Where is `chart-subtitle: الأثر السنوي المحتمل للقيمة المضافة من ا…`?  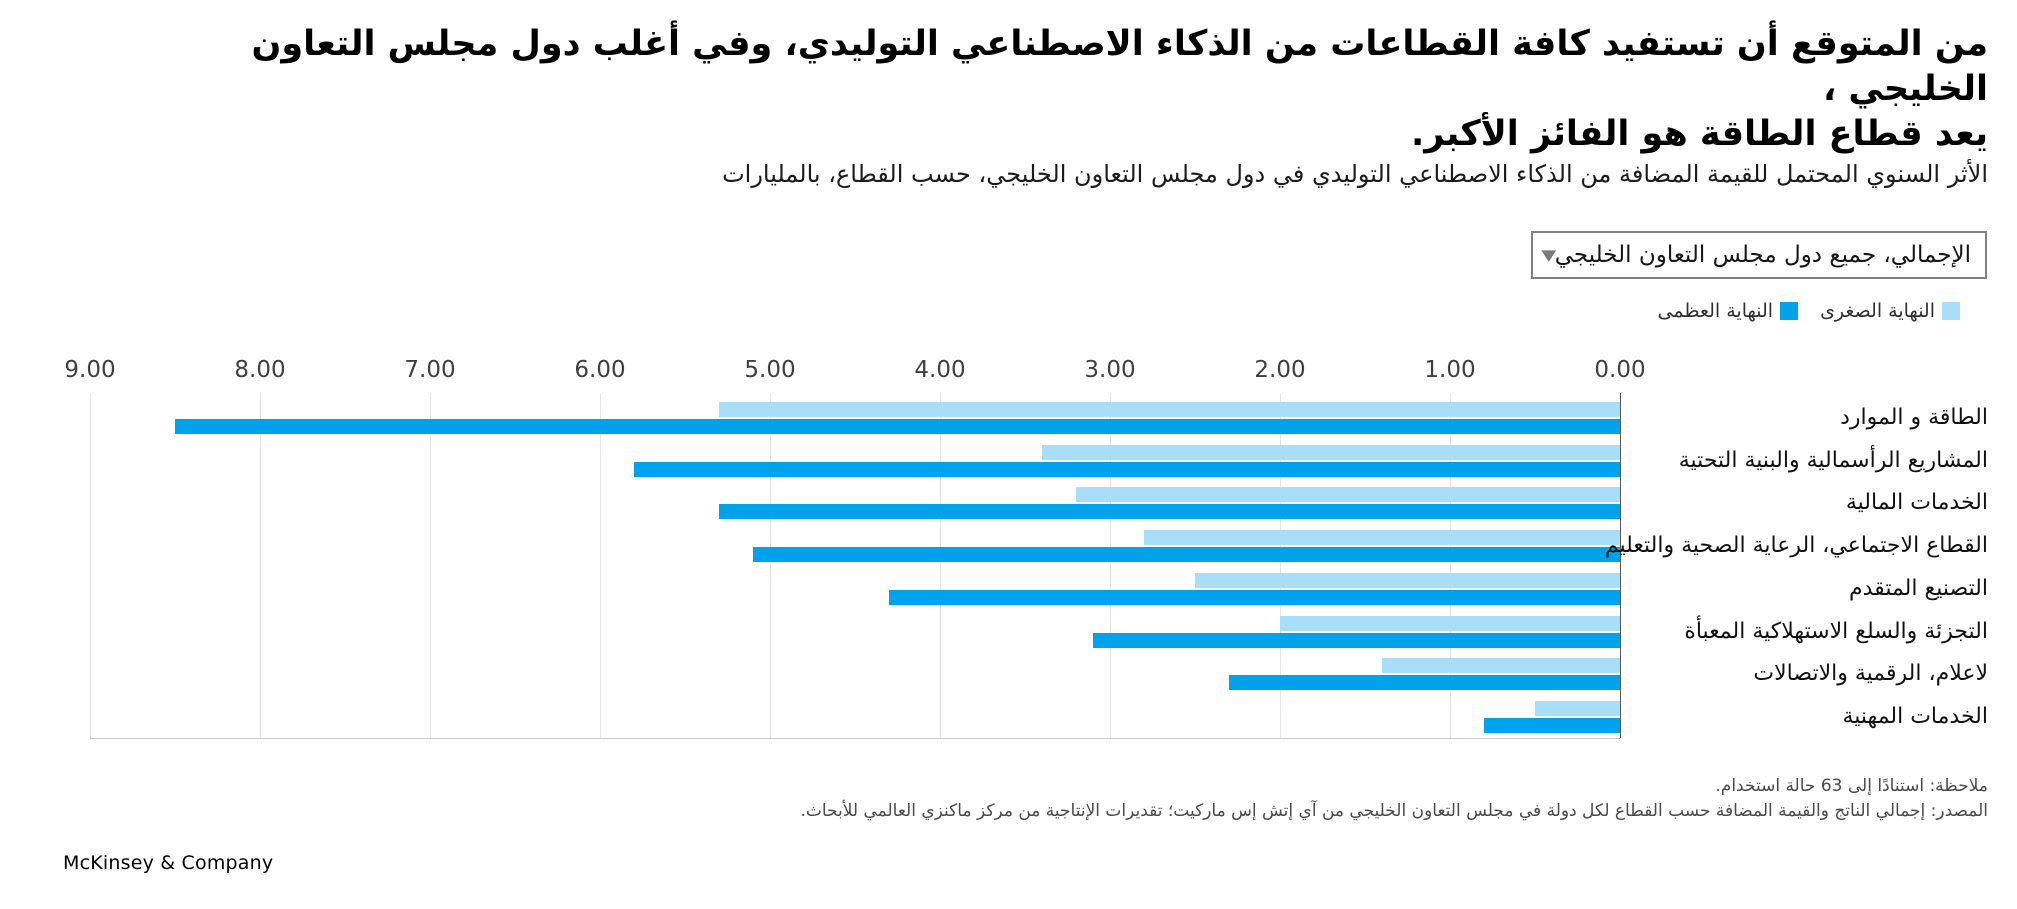
chart-subtitle: الأثر السنوي المحتمل للقيمة المضافة من ا… is located at coordinates (1355, 174).